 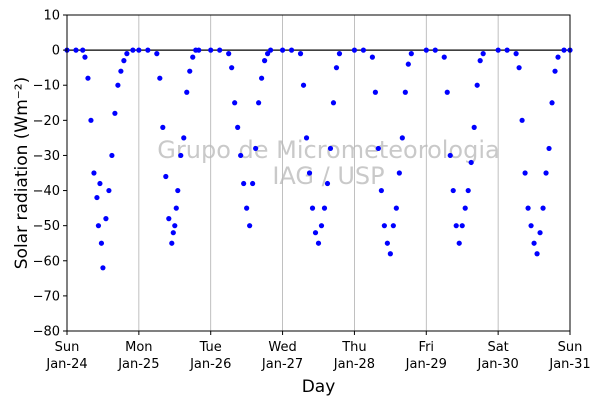 I want to click on x-tick-weekday: Sun, so click(x=570, y=347).